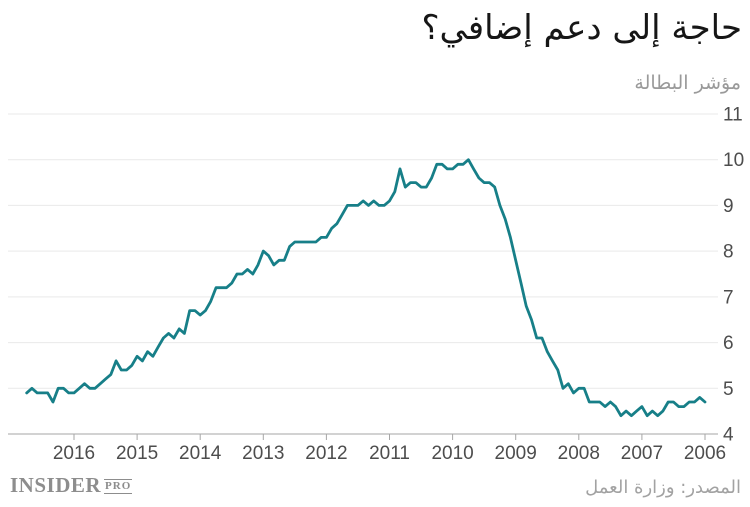  Describe the element at coordinates (56, 485) in the screenshot. I see `logo-insider-text: INSIDER` at that location.